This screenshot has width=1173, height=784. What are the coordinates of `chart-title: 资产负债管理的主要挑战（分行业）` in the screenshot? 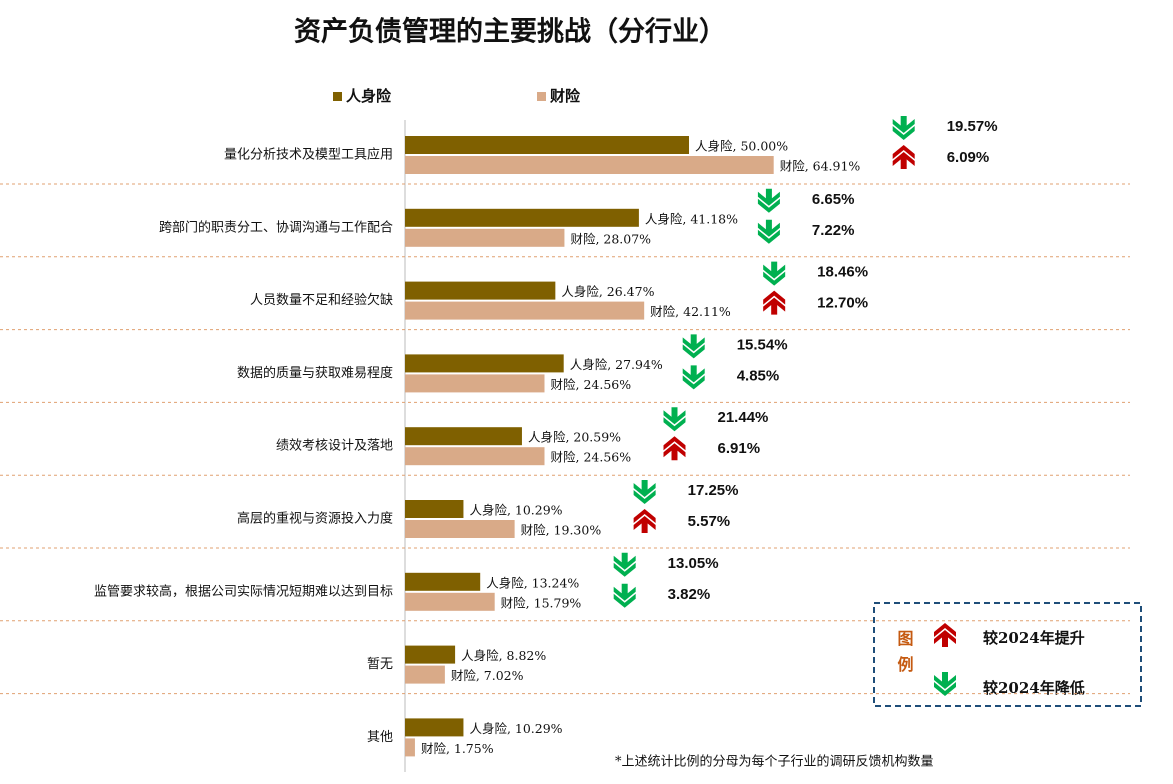 It's located at (510, 32).